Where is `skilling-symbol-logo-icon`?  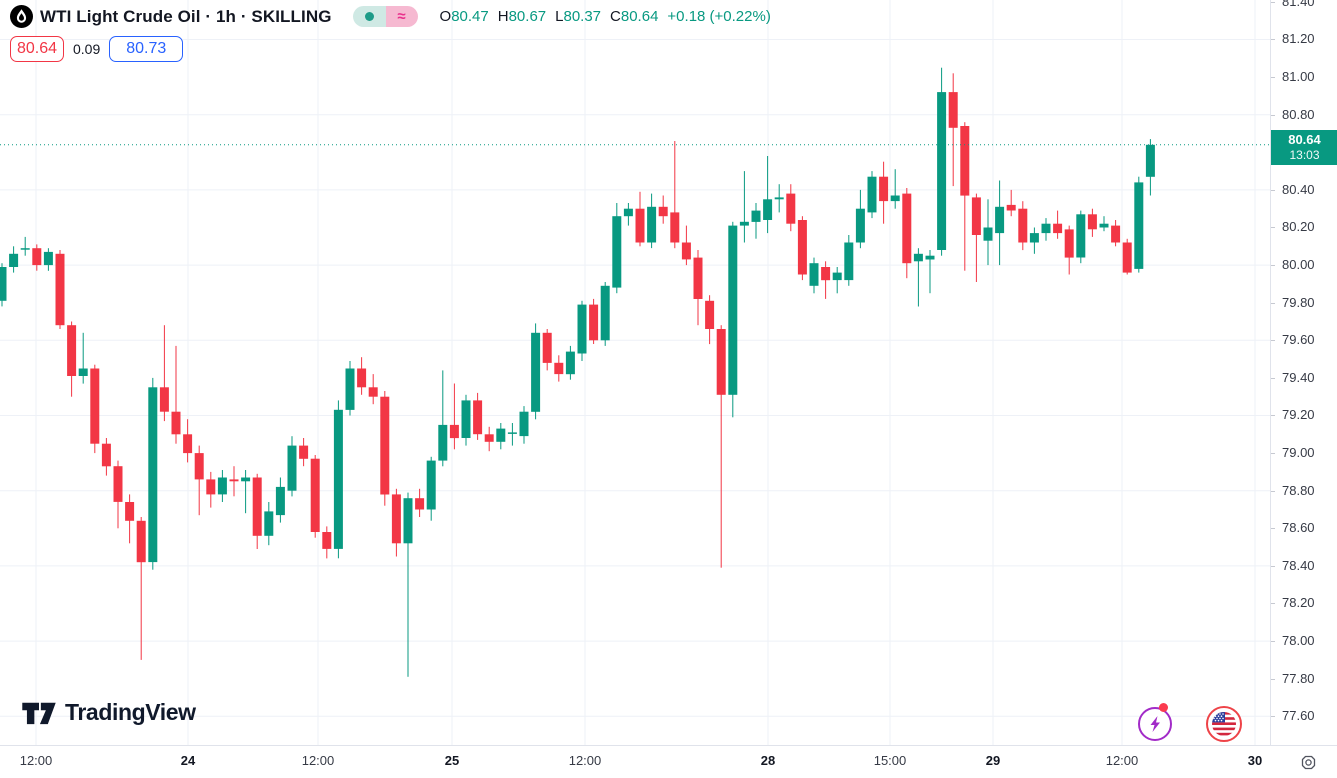
skilling-symbol-logo-icon is located at coordinates (21, 16).